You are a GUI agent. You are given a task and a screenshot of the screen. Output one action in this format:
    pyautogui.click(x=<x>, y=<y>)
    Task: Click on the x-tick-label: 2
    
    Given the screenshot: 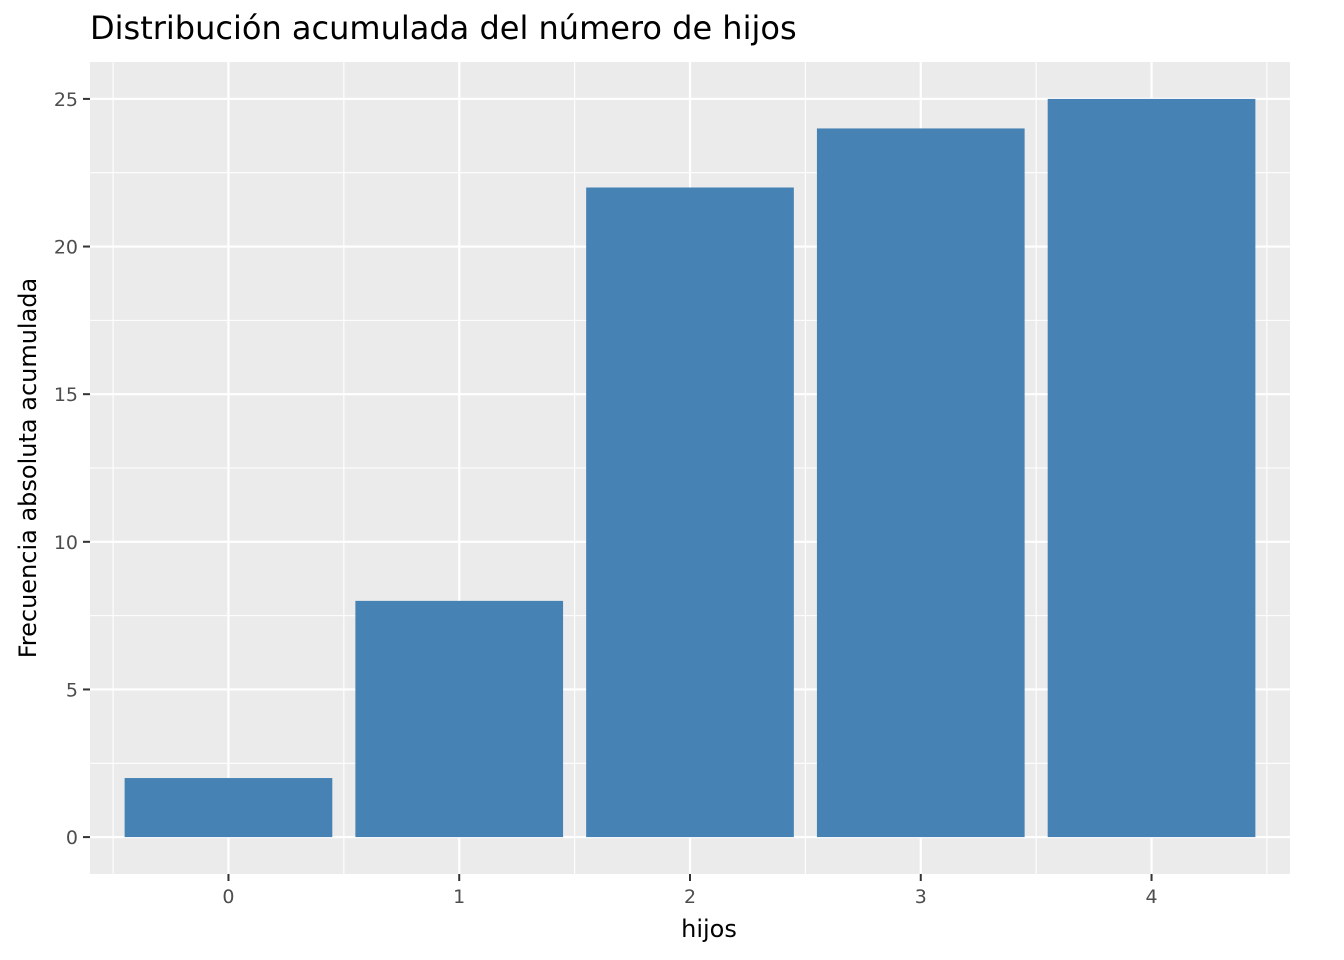 What is the action you would take?
    pyautogui.click(x=690, y=897)
    